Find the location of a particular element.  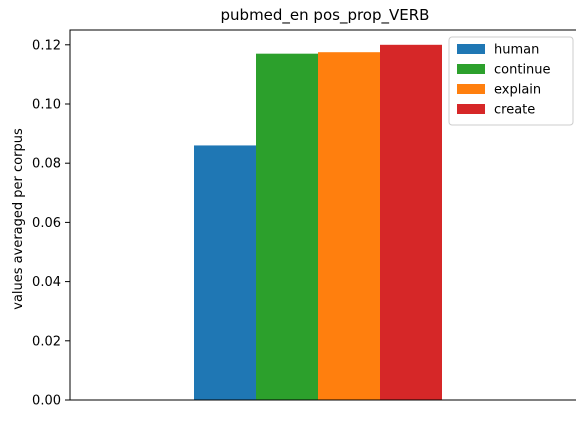

y-tick-label: 0.08 is located at coordinates (46, 164).